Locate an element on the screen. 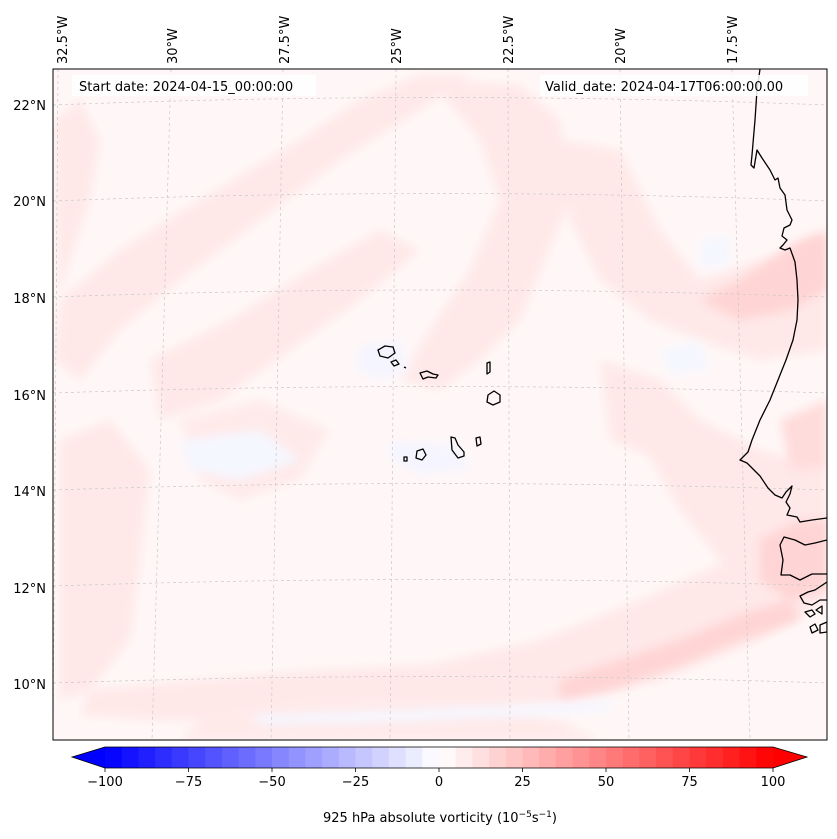 This screenshot has height=839, width=837. colorbar-ticks: −100 −75 −50 −25 0 25 50 75 100 is located at coordinates (436, 779).